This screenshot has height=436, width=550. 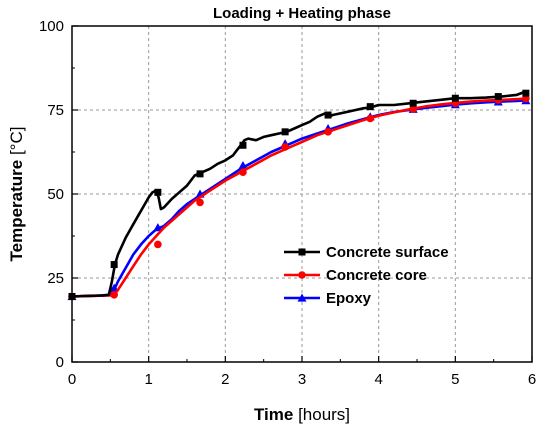 What do you see at coordinates (387, 252) in the screenshot?
I see `legend-label: Concrete surface` at bounding box center [387, 252].